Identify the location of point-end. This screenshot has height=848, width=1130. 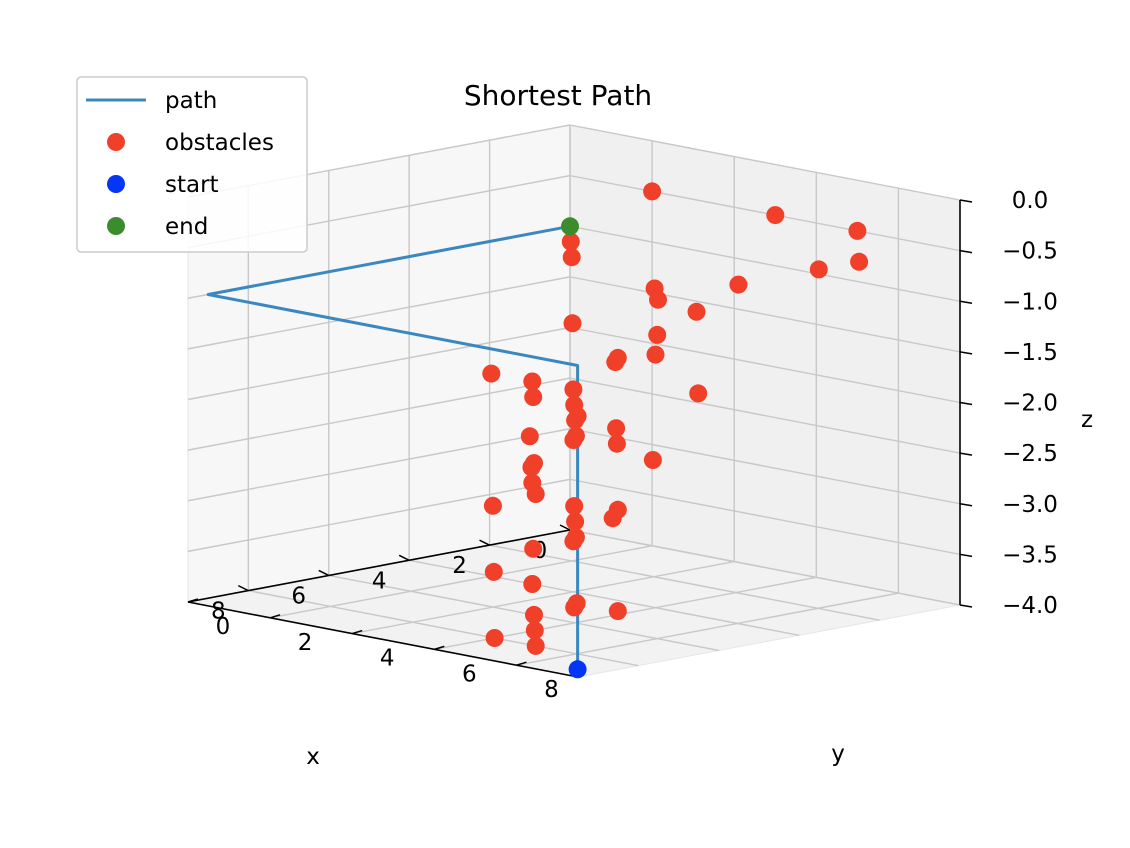
(570, 226).